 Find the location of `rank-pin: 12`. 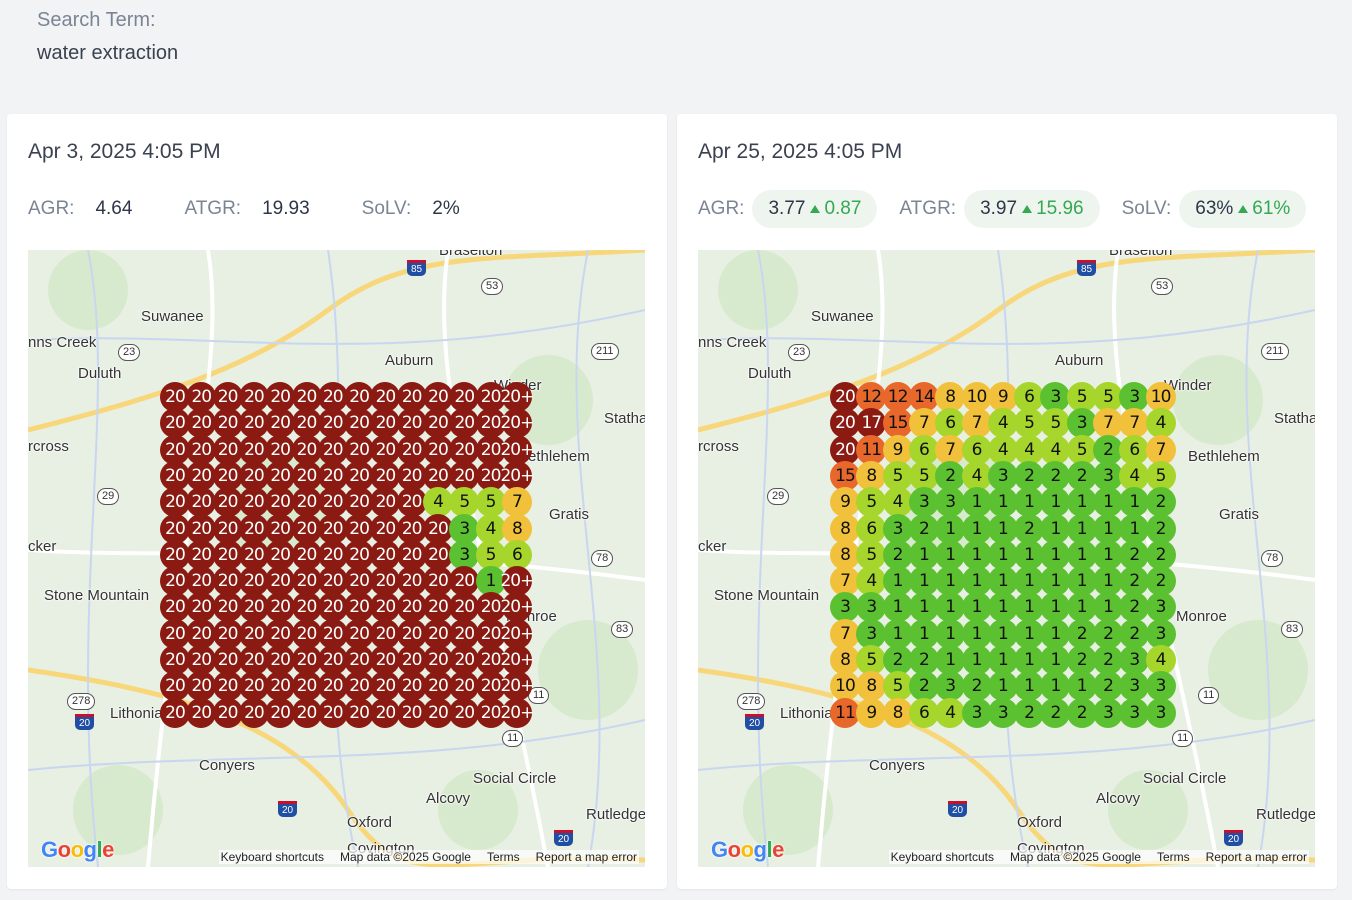

rank-pin: 12 is located at coordinates (897, 397).